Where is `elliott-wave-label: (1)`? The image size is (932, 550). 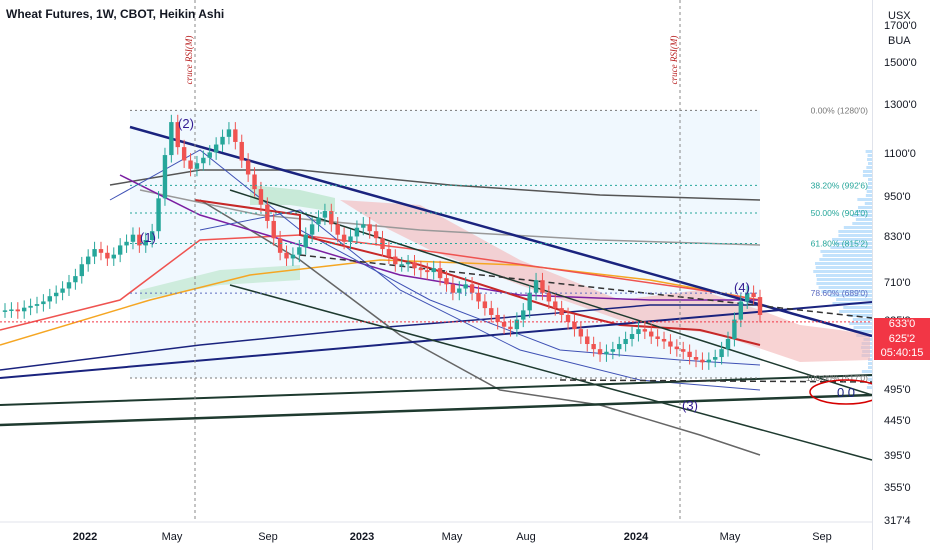
elliott-wave-label: (1) is located at coordinates (148, 237).